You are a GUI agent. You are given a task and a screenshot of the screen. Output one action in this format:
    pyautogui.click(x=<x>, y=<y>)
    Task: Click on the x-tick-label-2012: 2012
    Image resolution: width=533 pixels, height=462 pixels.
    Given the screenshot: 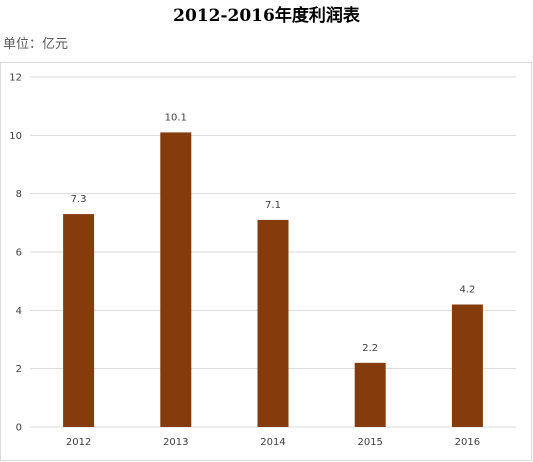 What is the action you would take?
    pyautogui.click(x=78, y=442)
    